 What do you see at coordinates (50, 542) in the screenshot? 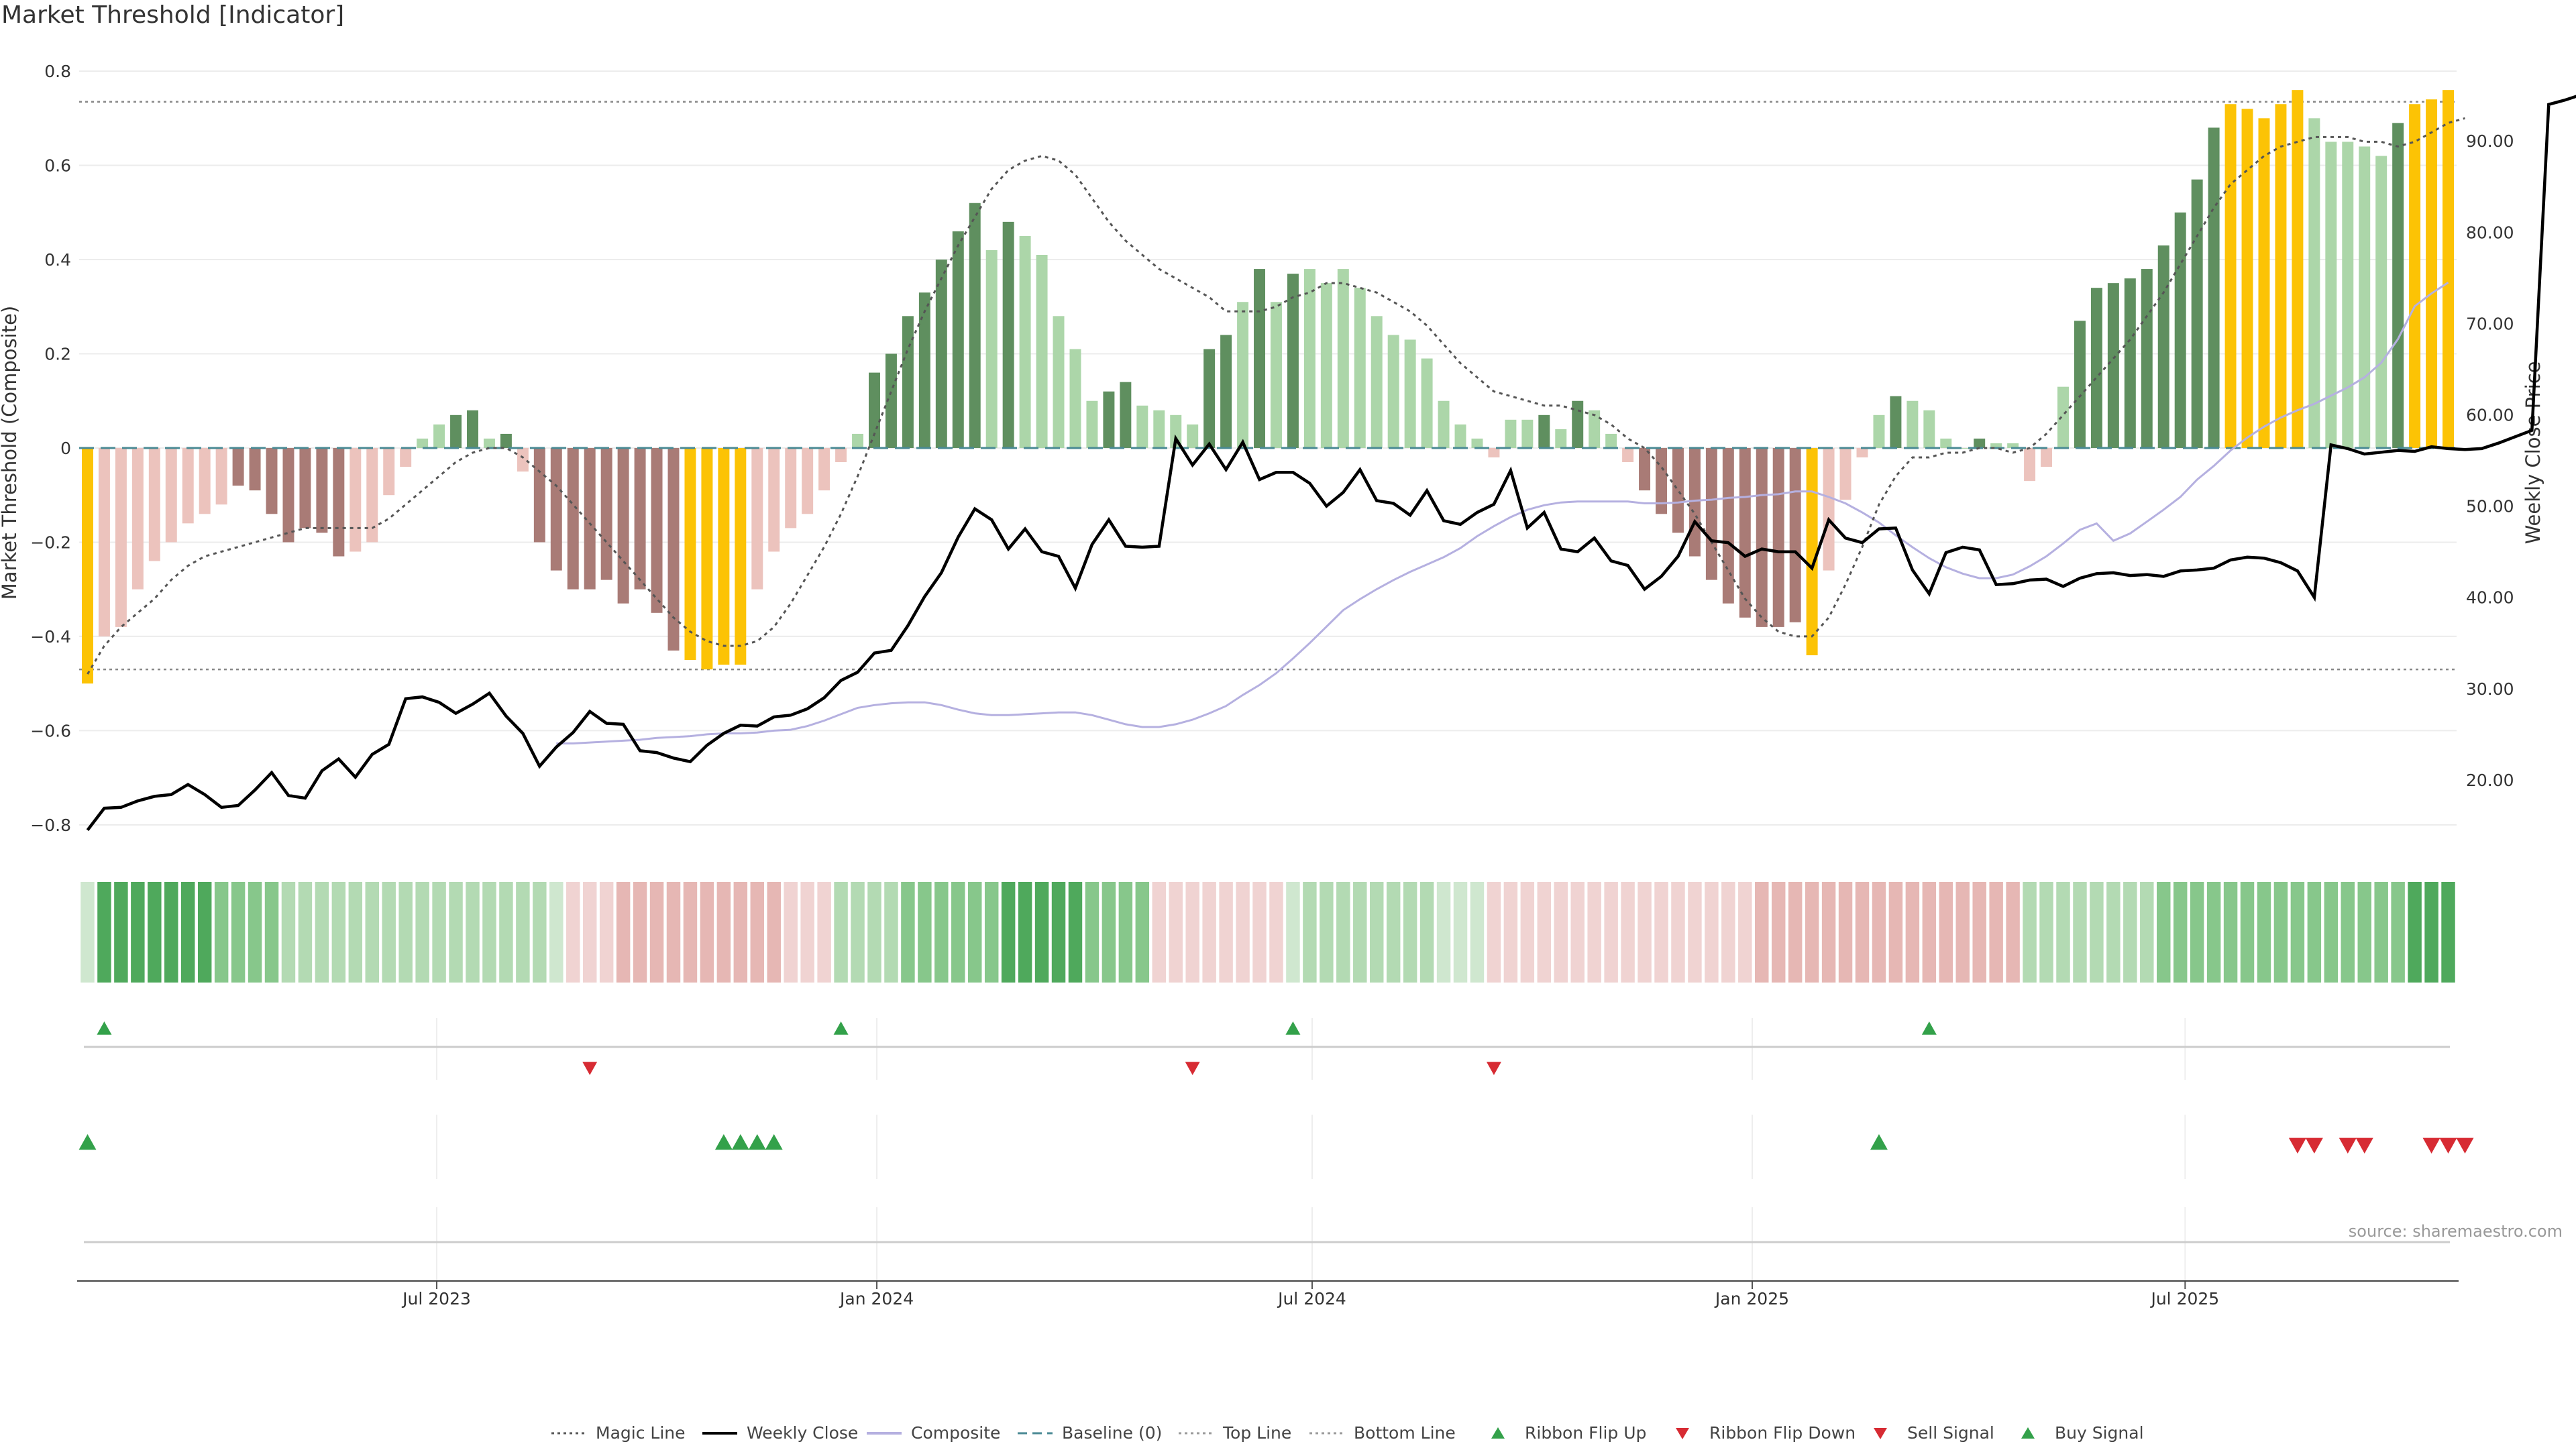
I see `y-left-tick-label: −0.2` at bounding box center [50, 542].